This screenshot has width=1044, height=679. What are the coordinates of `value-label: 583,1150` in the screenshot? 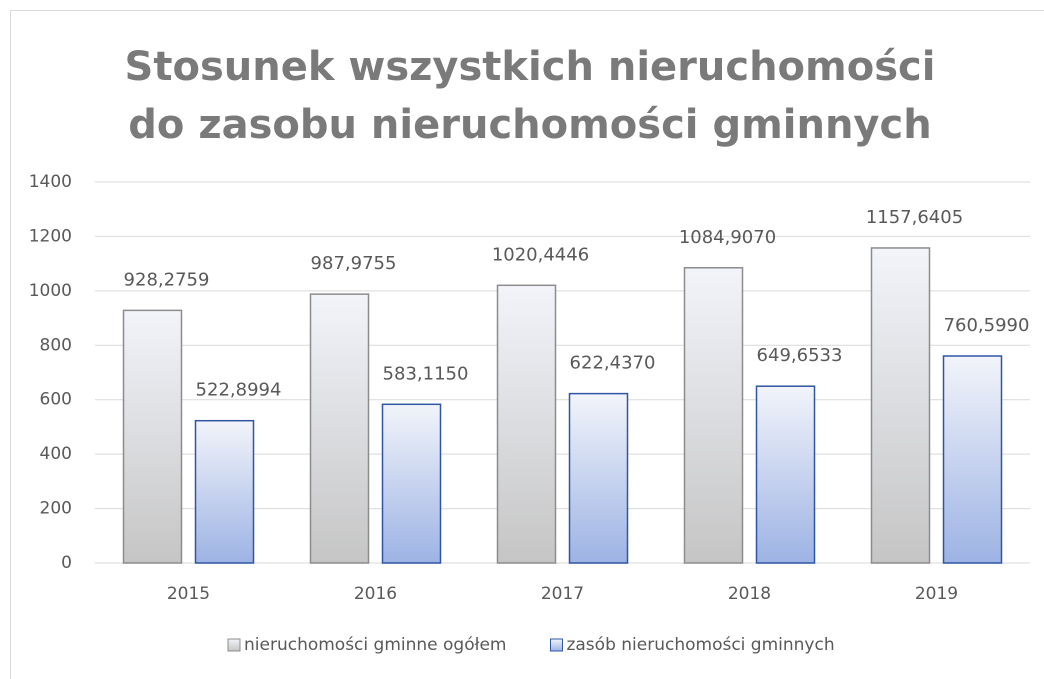 It's located at (426, 373).